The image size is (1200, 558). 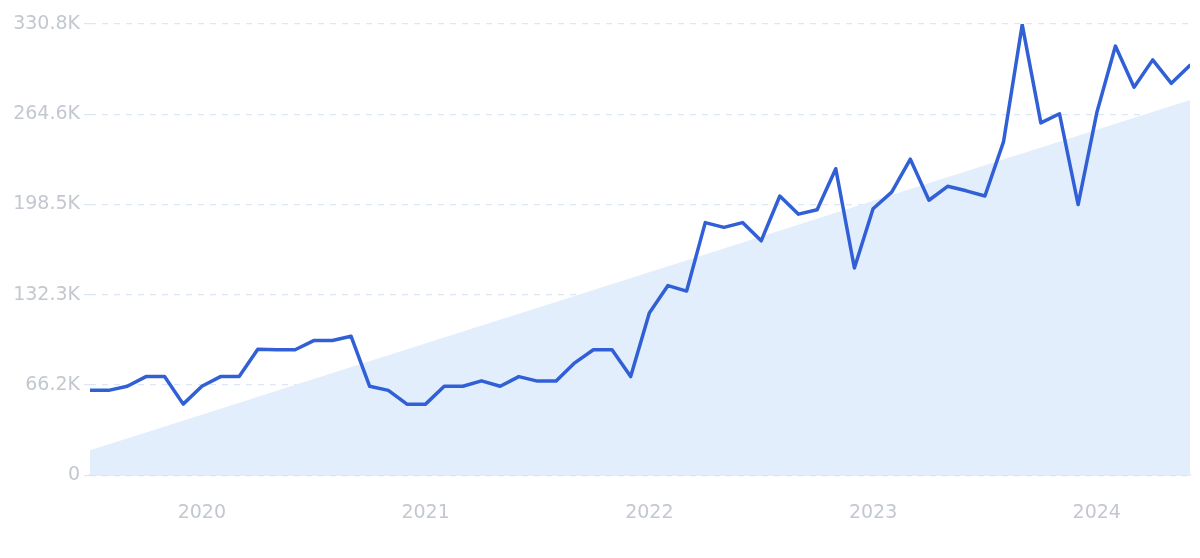 I want to click on y-tick-label: 132.3K, so click(x=47, y=292).